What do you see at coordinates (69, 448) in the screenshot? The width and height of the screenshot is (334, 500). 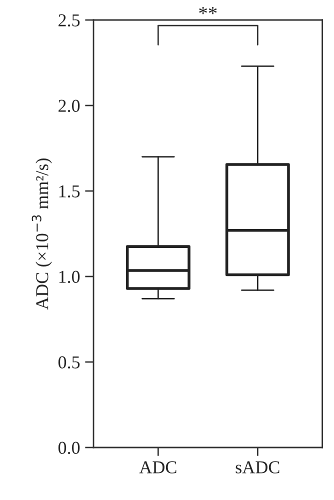 I see `y-tick-label: 0.0` at bounding box center [69, 448].